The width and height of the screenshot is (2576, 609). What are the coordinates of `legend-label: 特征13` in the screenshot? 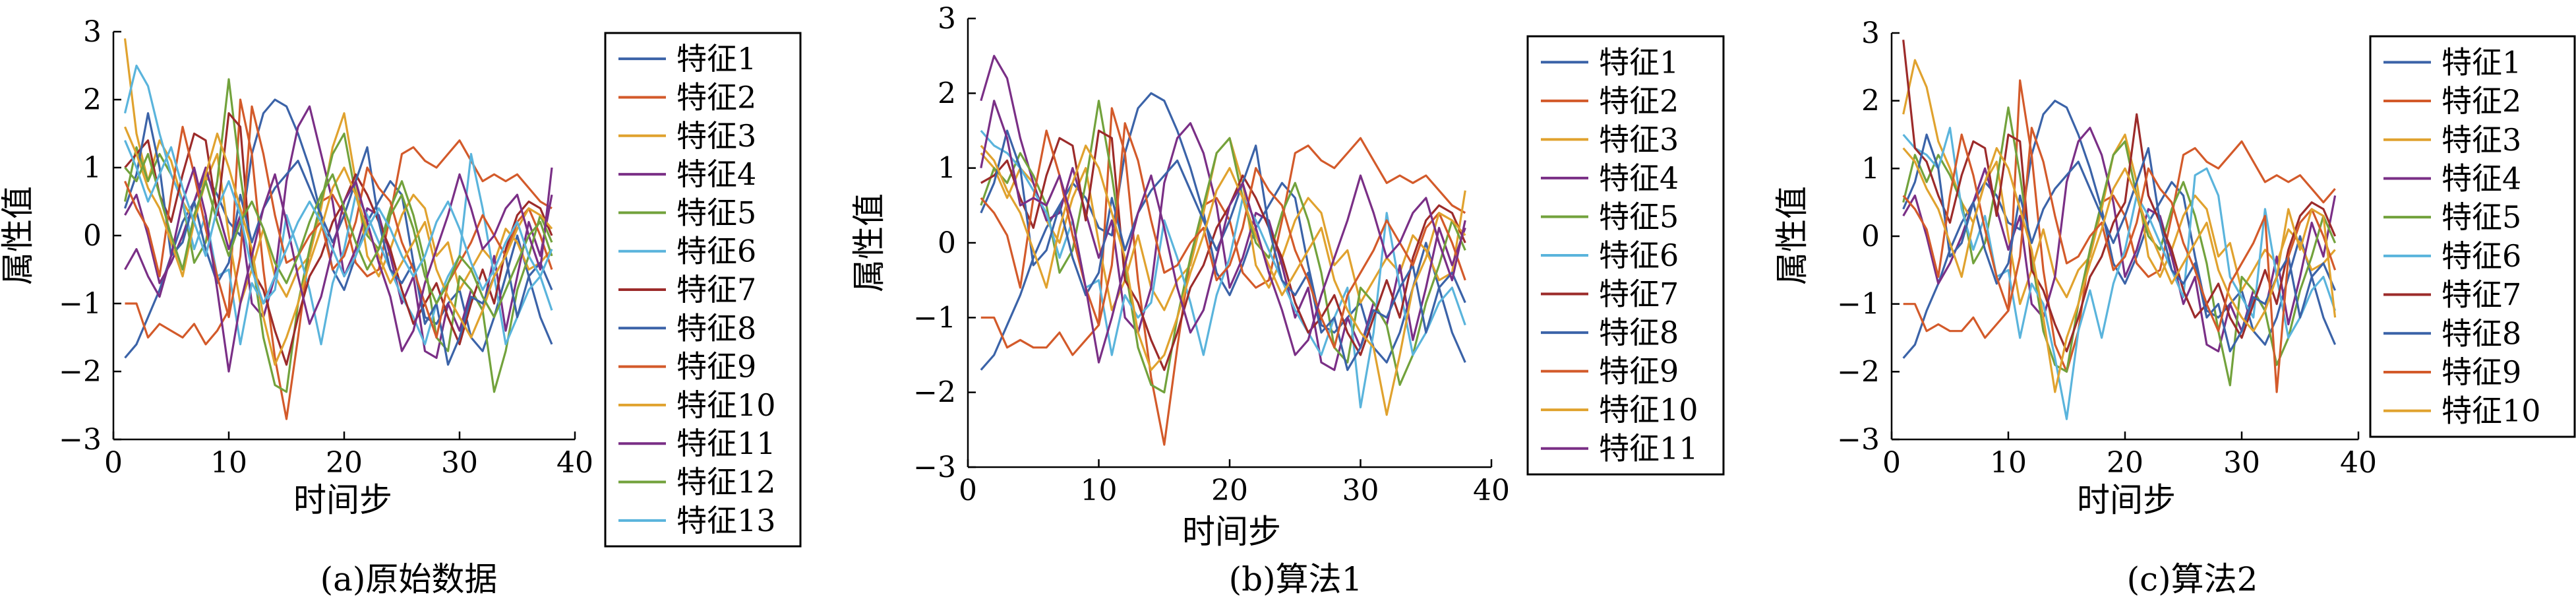 It's located at (726, 520).